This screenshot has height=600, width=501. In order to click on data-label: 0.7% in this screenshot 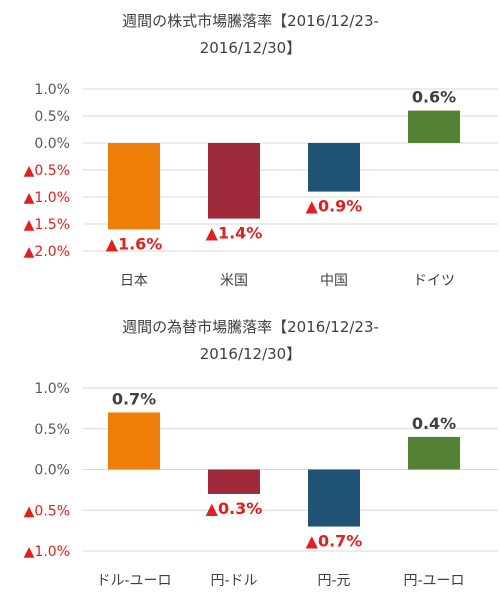, I will do `click(134, 398)`.